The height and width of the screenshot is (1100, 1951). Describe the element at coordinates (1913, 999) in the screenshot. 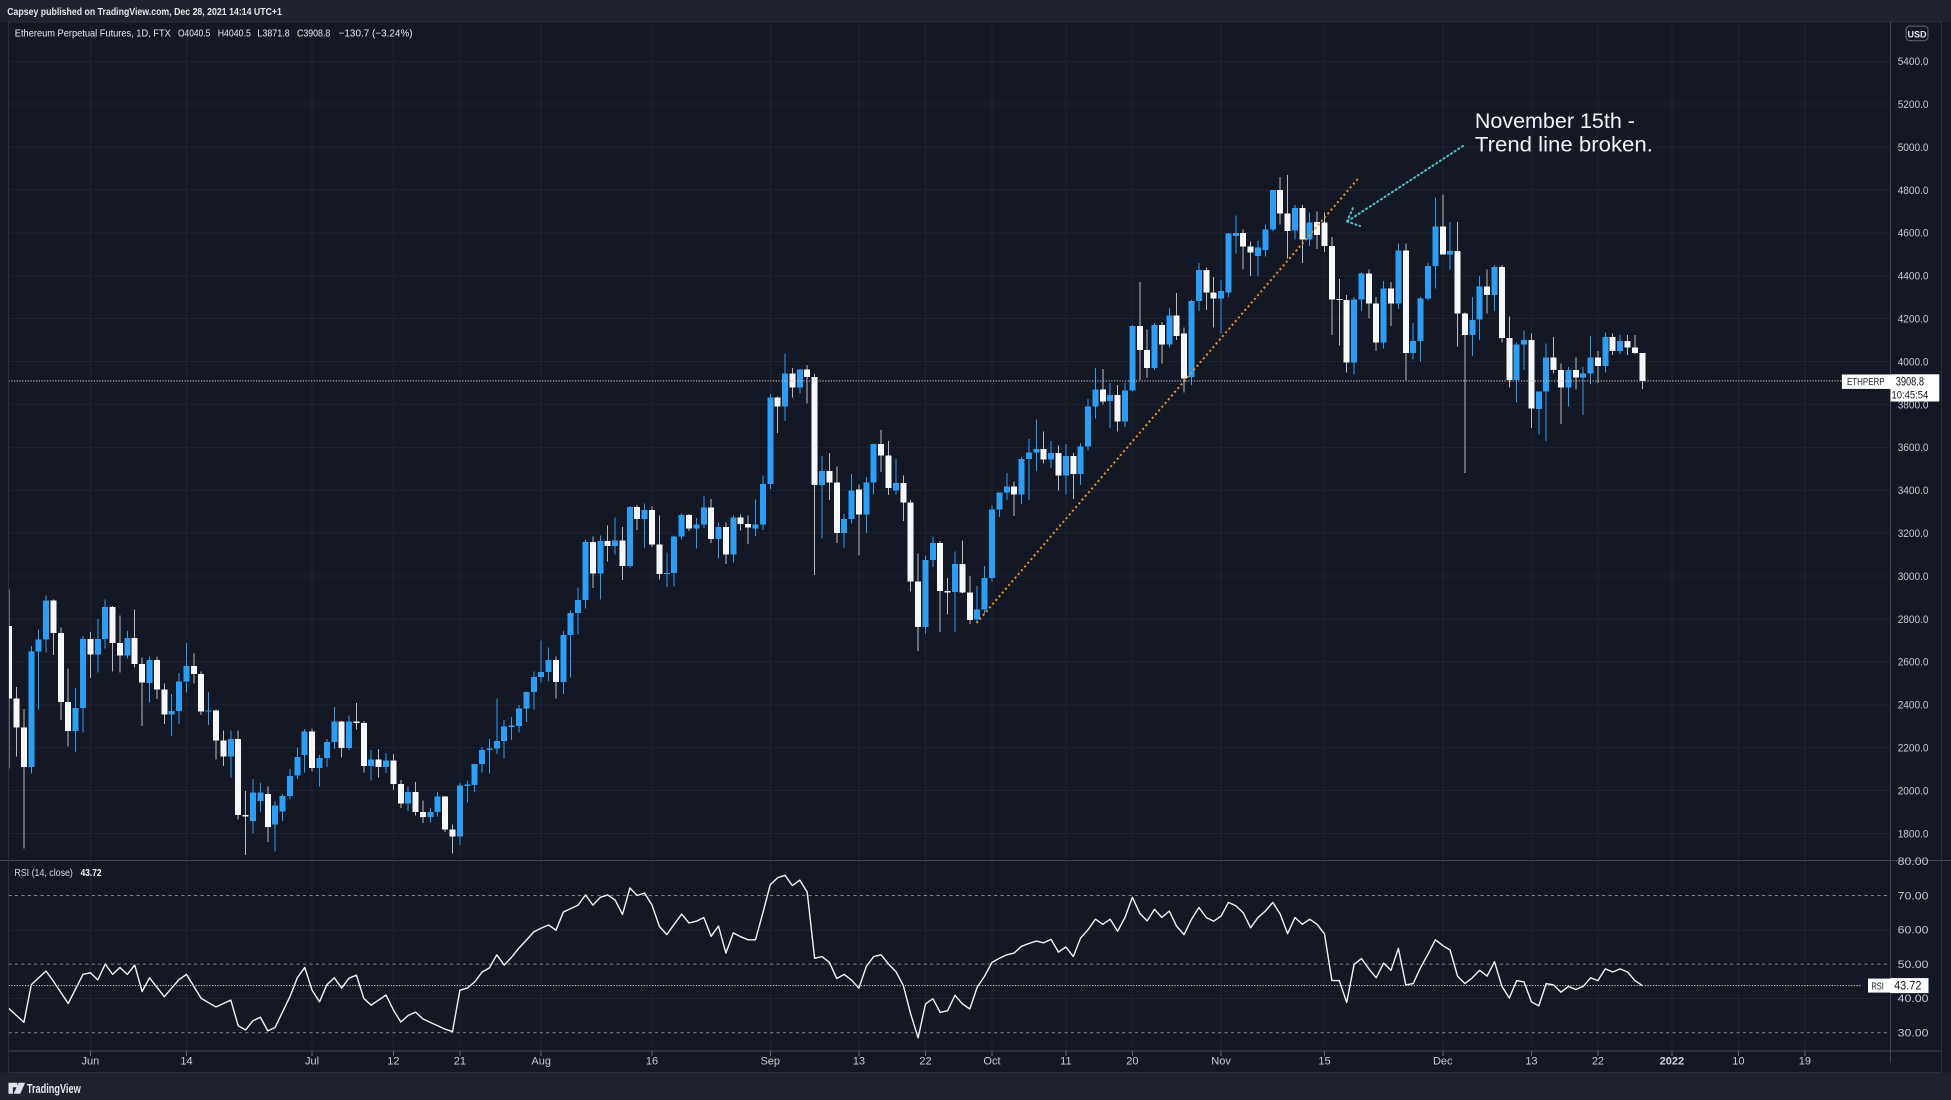

I see `svg-text: 40.00` at that location.